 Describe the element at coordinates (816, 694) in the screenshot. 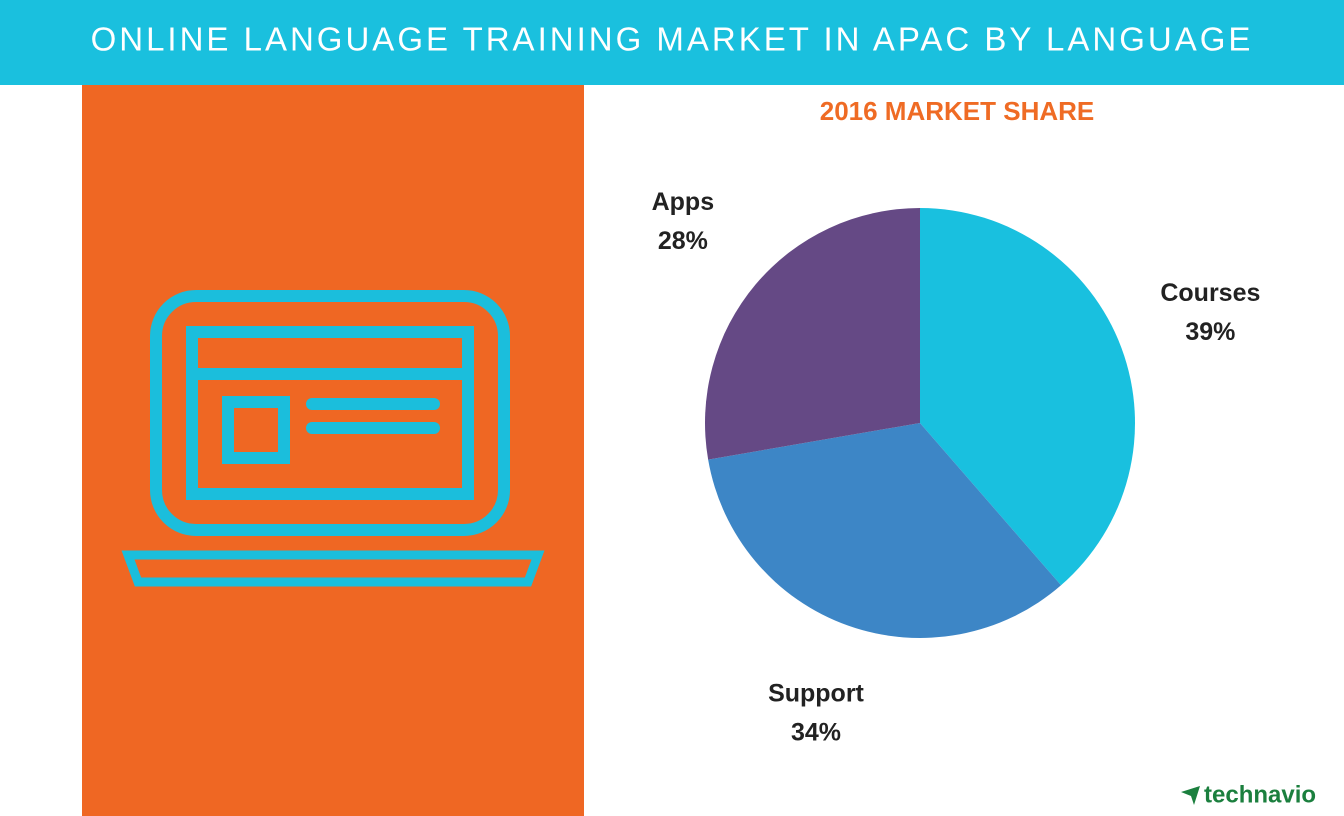

I see `slice-label: Support` at that location.